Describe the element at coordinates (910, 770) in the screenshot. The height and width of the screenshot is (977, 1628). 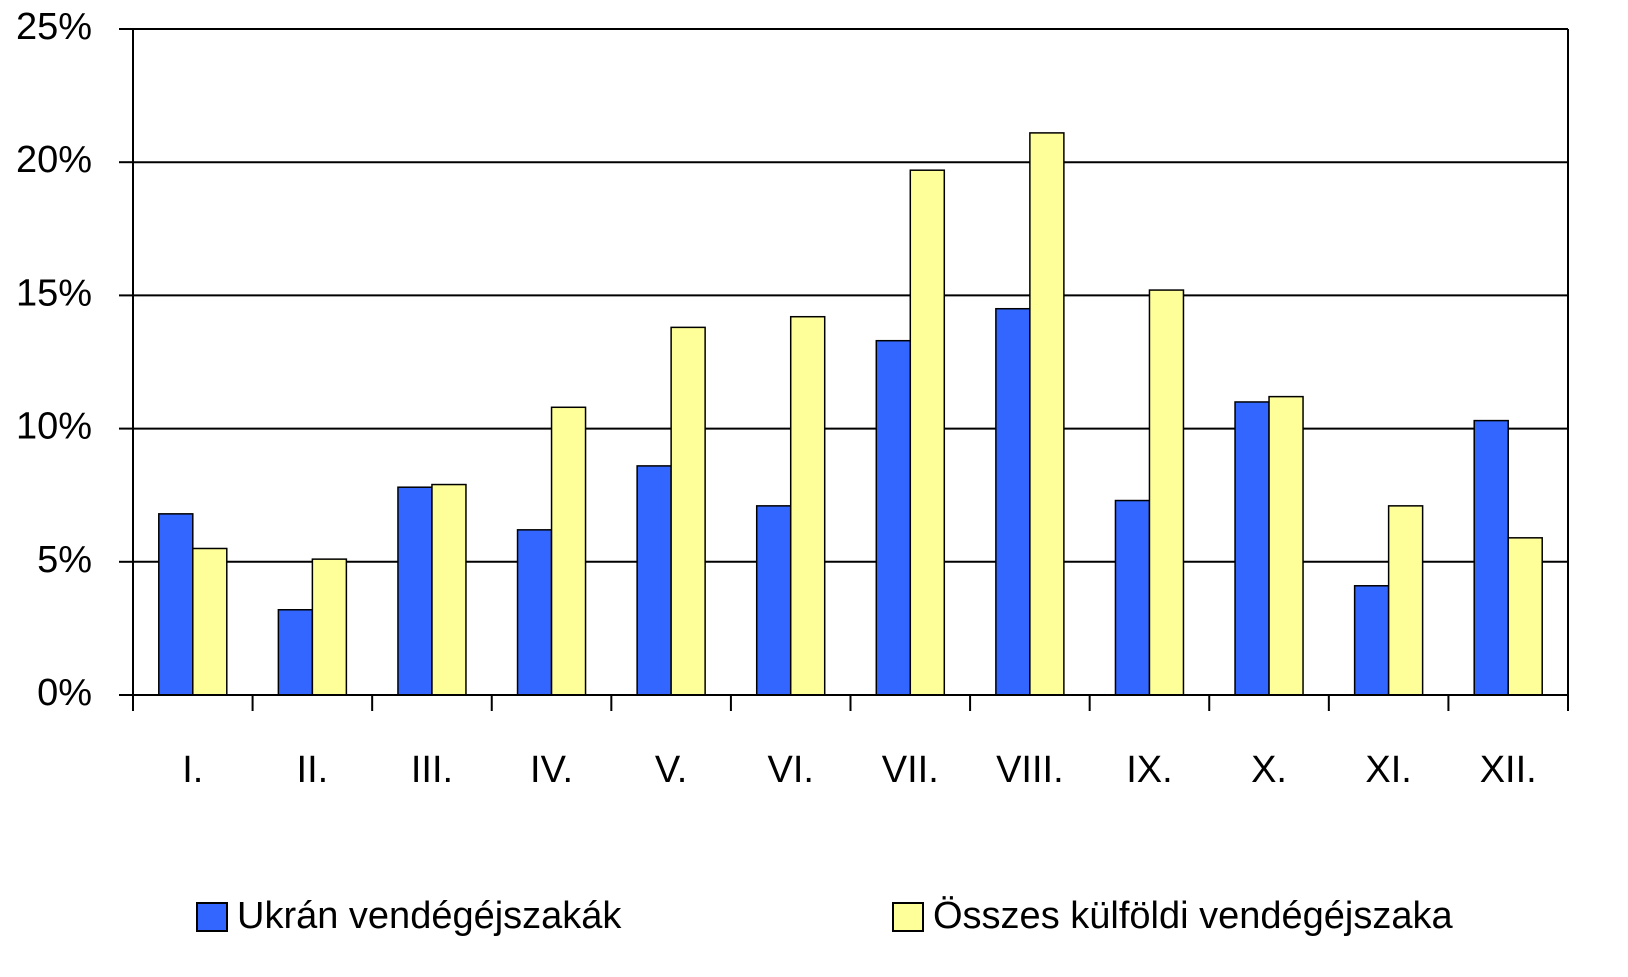
I see `x-tick-label: VII.` at that location.